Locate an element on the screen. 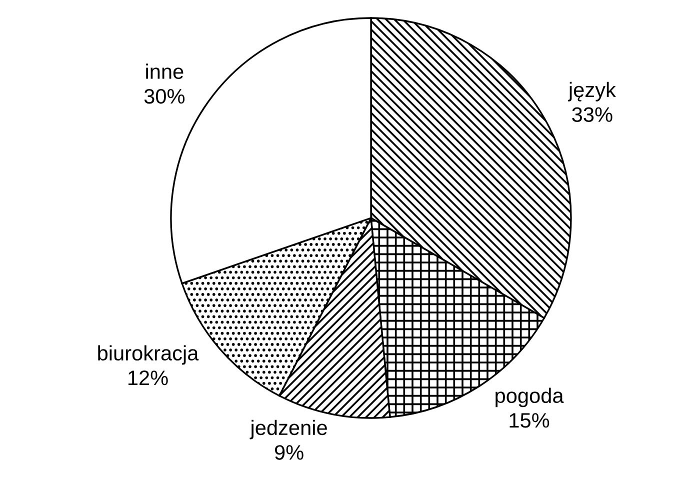 Image resolution: width=675 pixels, height=504 pixels. data-label: 9% is located at coordinates (289, 452).